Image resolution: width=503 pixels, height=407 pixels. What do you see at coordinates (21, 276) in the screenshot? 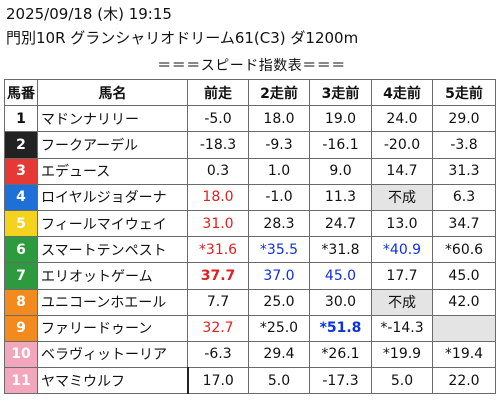
I see `horse-number: 7` at bounding box center [21, 276].